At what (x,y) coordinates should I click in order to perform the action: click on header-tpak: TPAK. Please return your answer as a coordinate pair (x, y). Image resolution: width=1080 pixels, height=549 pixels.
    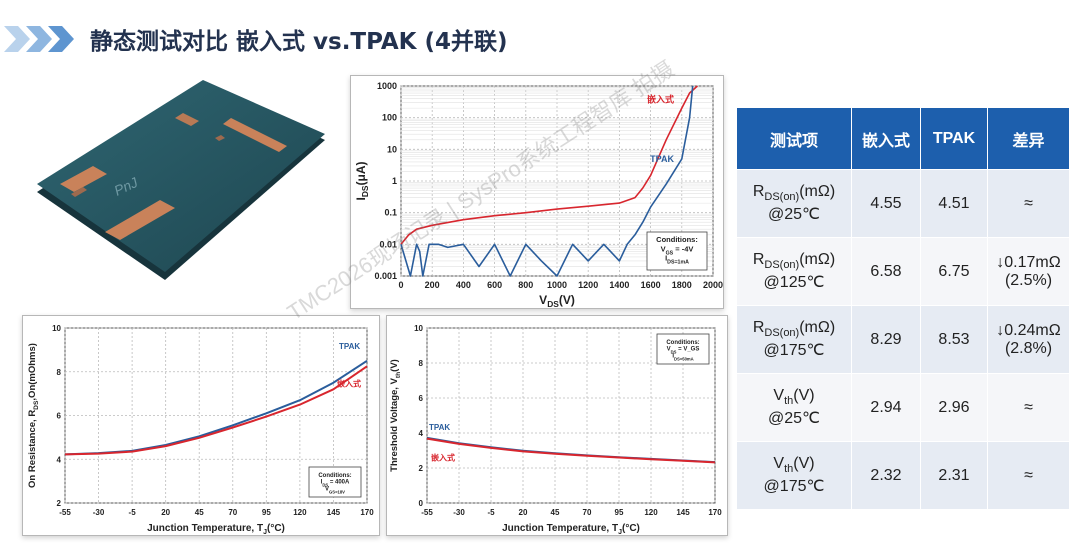
    Looking at the image, I should click on (954, 138).